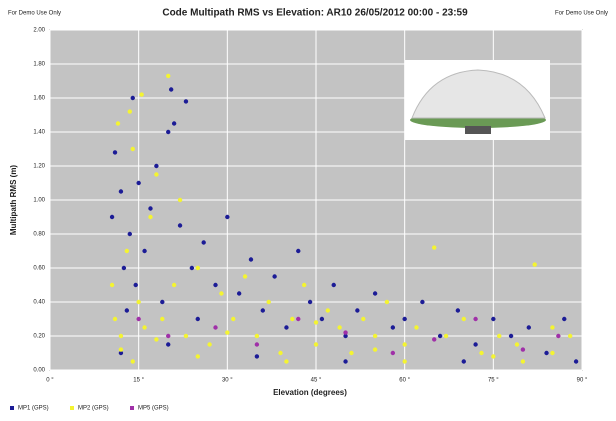 The width and height of the screenshot is (616, 421). What do you see at coordinates (493, 381) in the screenshot?
I see `x-tick-label: 75 °` at bounding box center [493, 381].